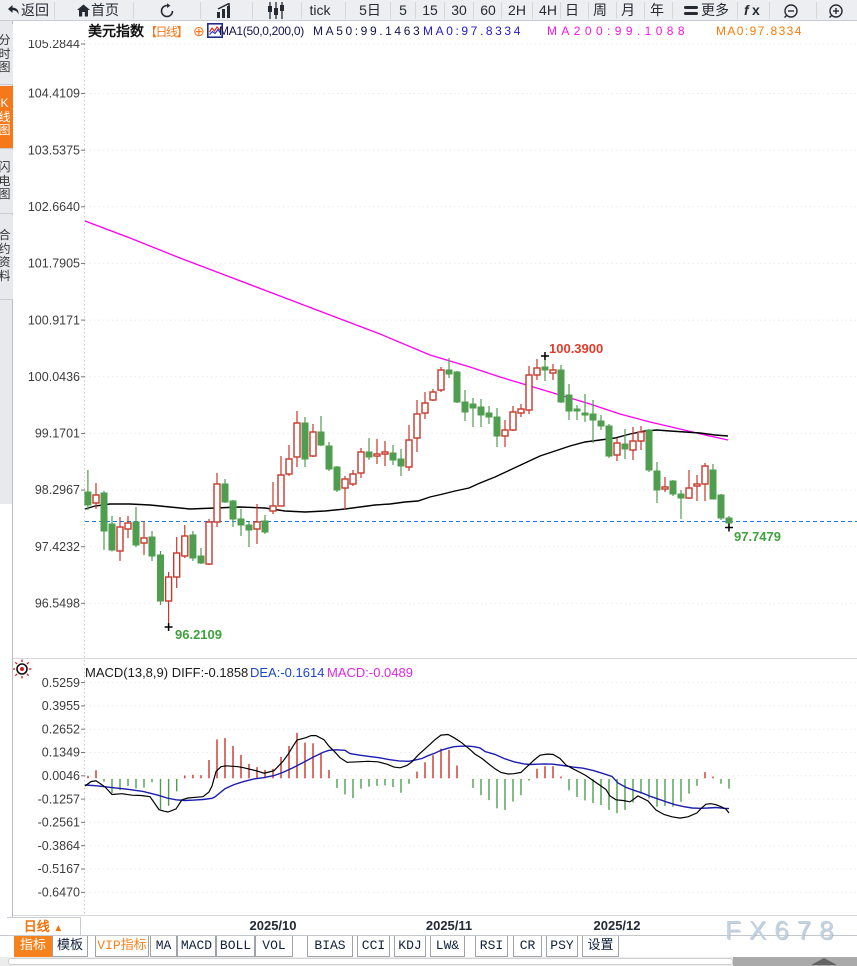 The height and width of the screenshot is (966, 857). Describe the element at coordinates (54, 150) in the screenshot. I see `svg-text: 103.5375` at that location.